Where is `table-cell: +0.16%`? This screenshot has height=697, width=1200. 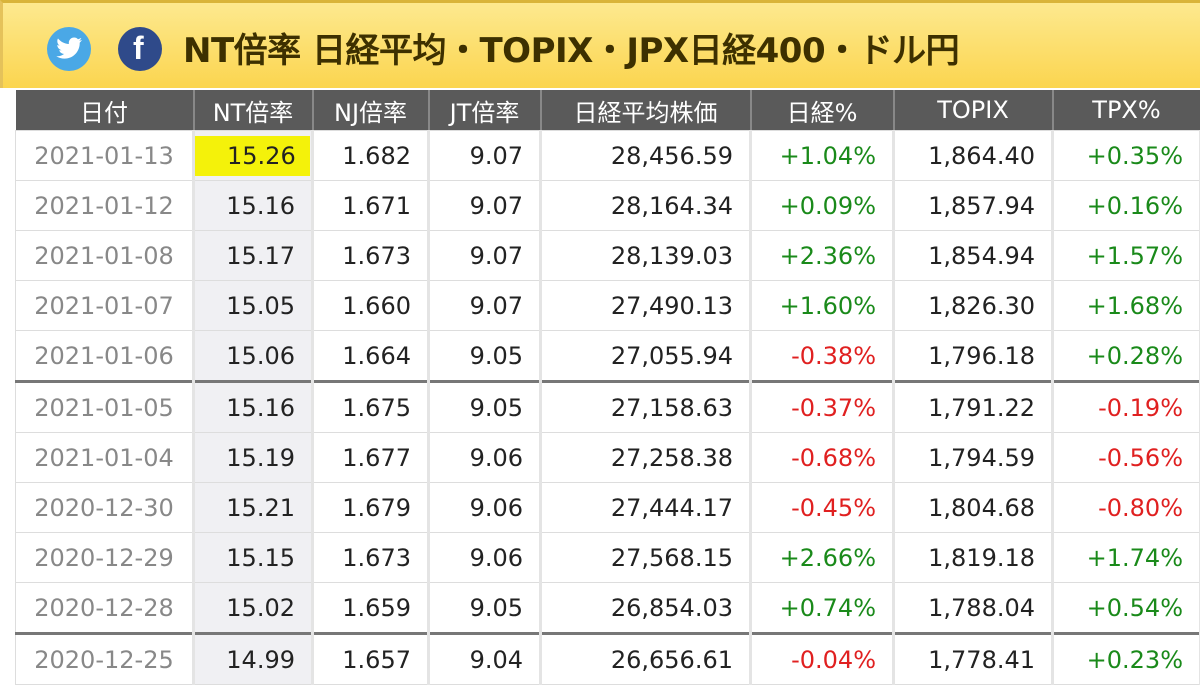 table-cell: +0.16% is located at coordinates (1126, 205).